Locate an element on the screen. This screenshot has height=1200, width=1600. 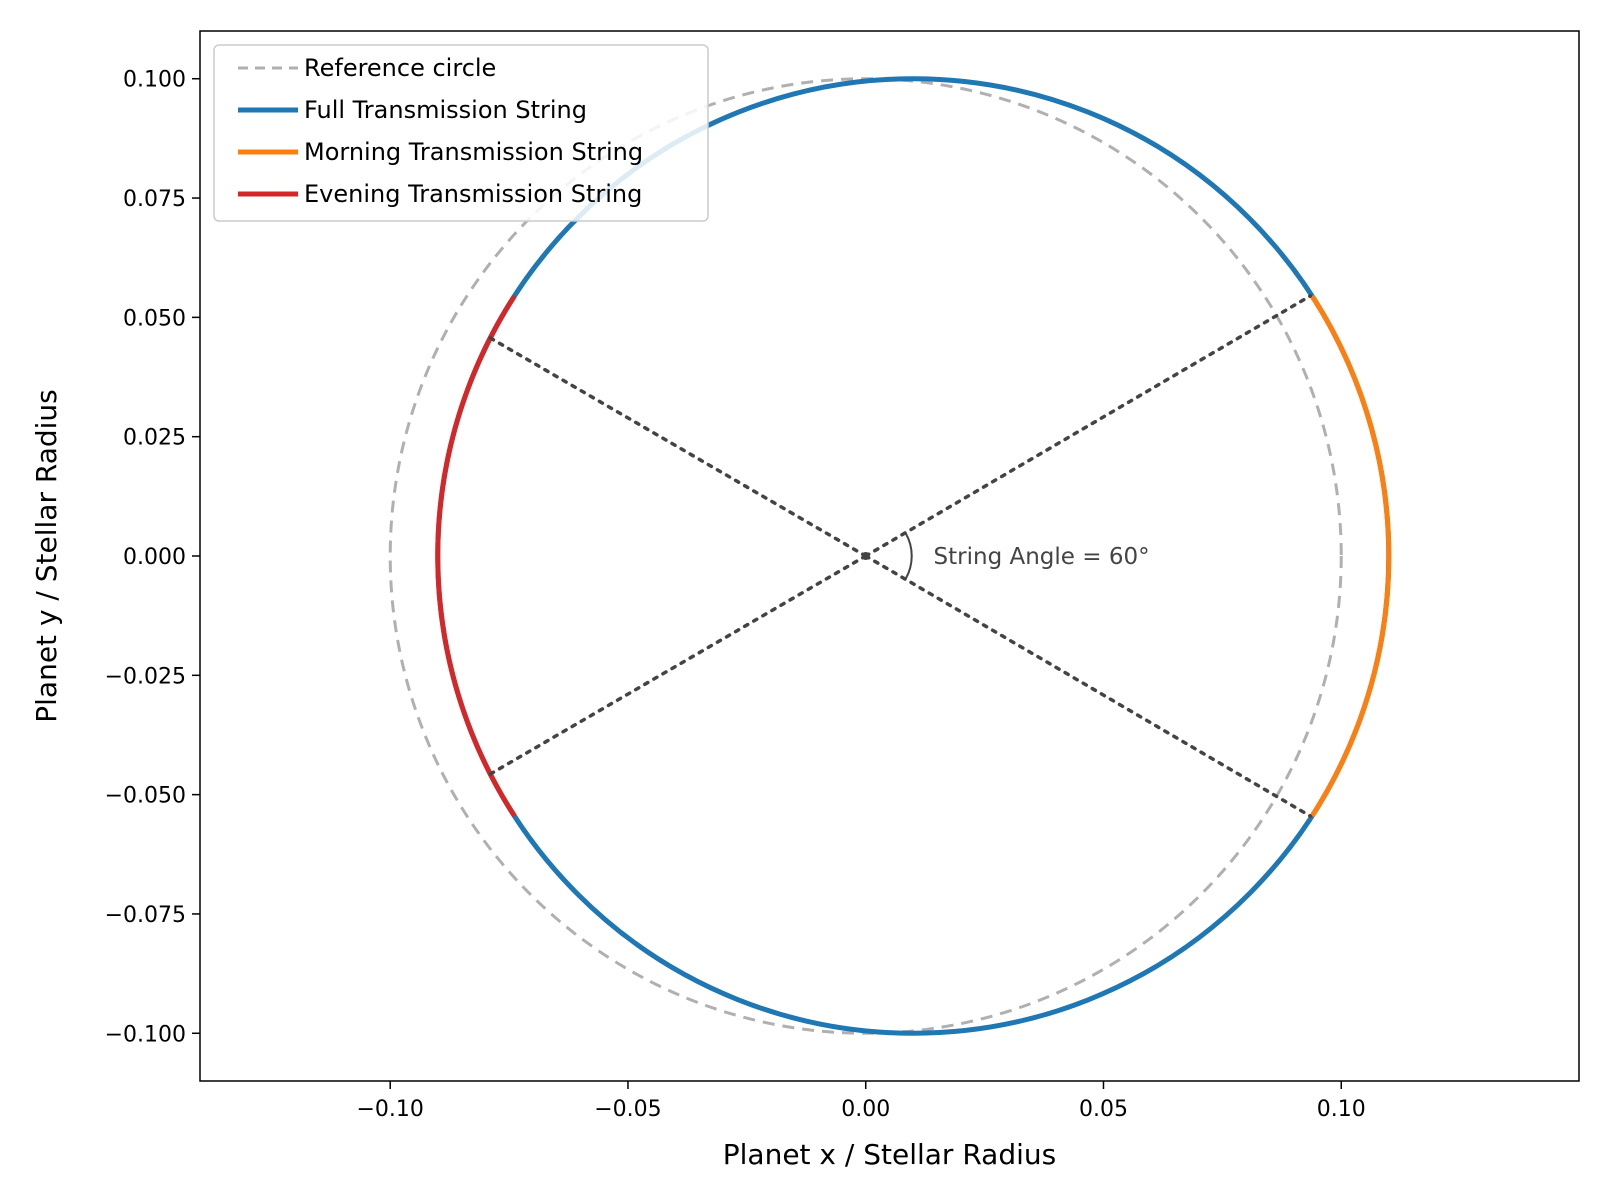
y-tick-label: 0.050 is located at coordinates (154, 318).